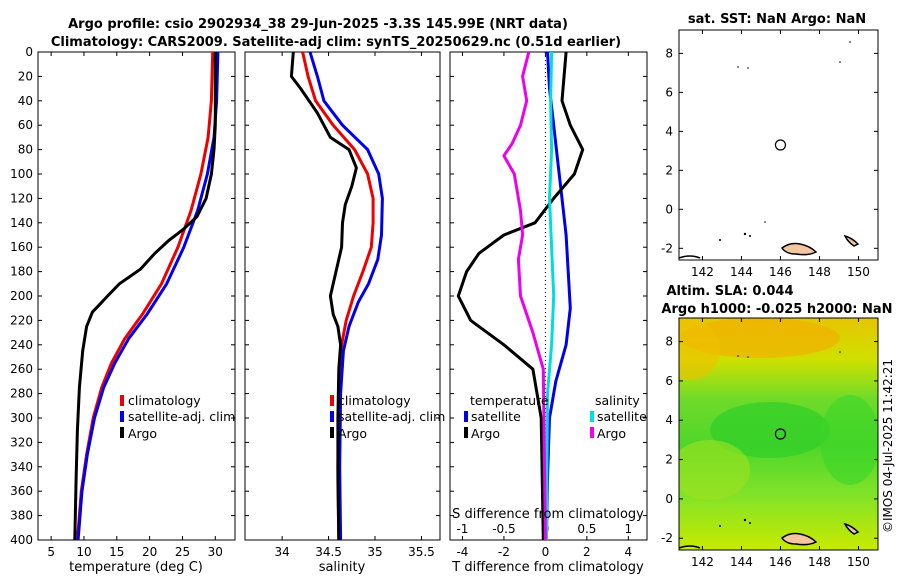  I want to click on imos-watermark: ©IMOS 04-Jul-2025 11:42:21, so click(888, 446).